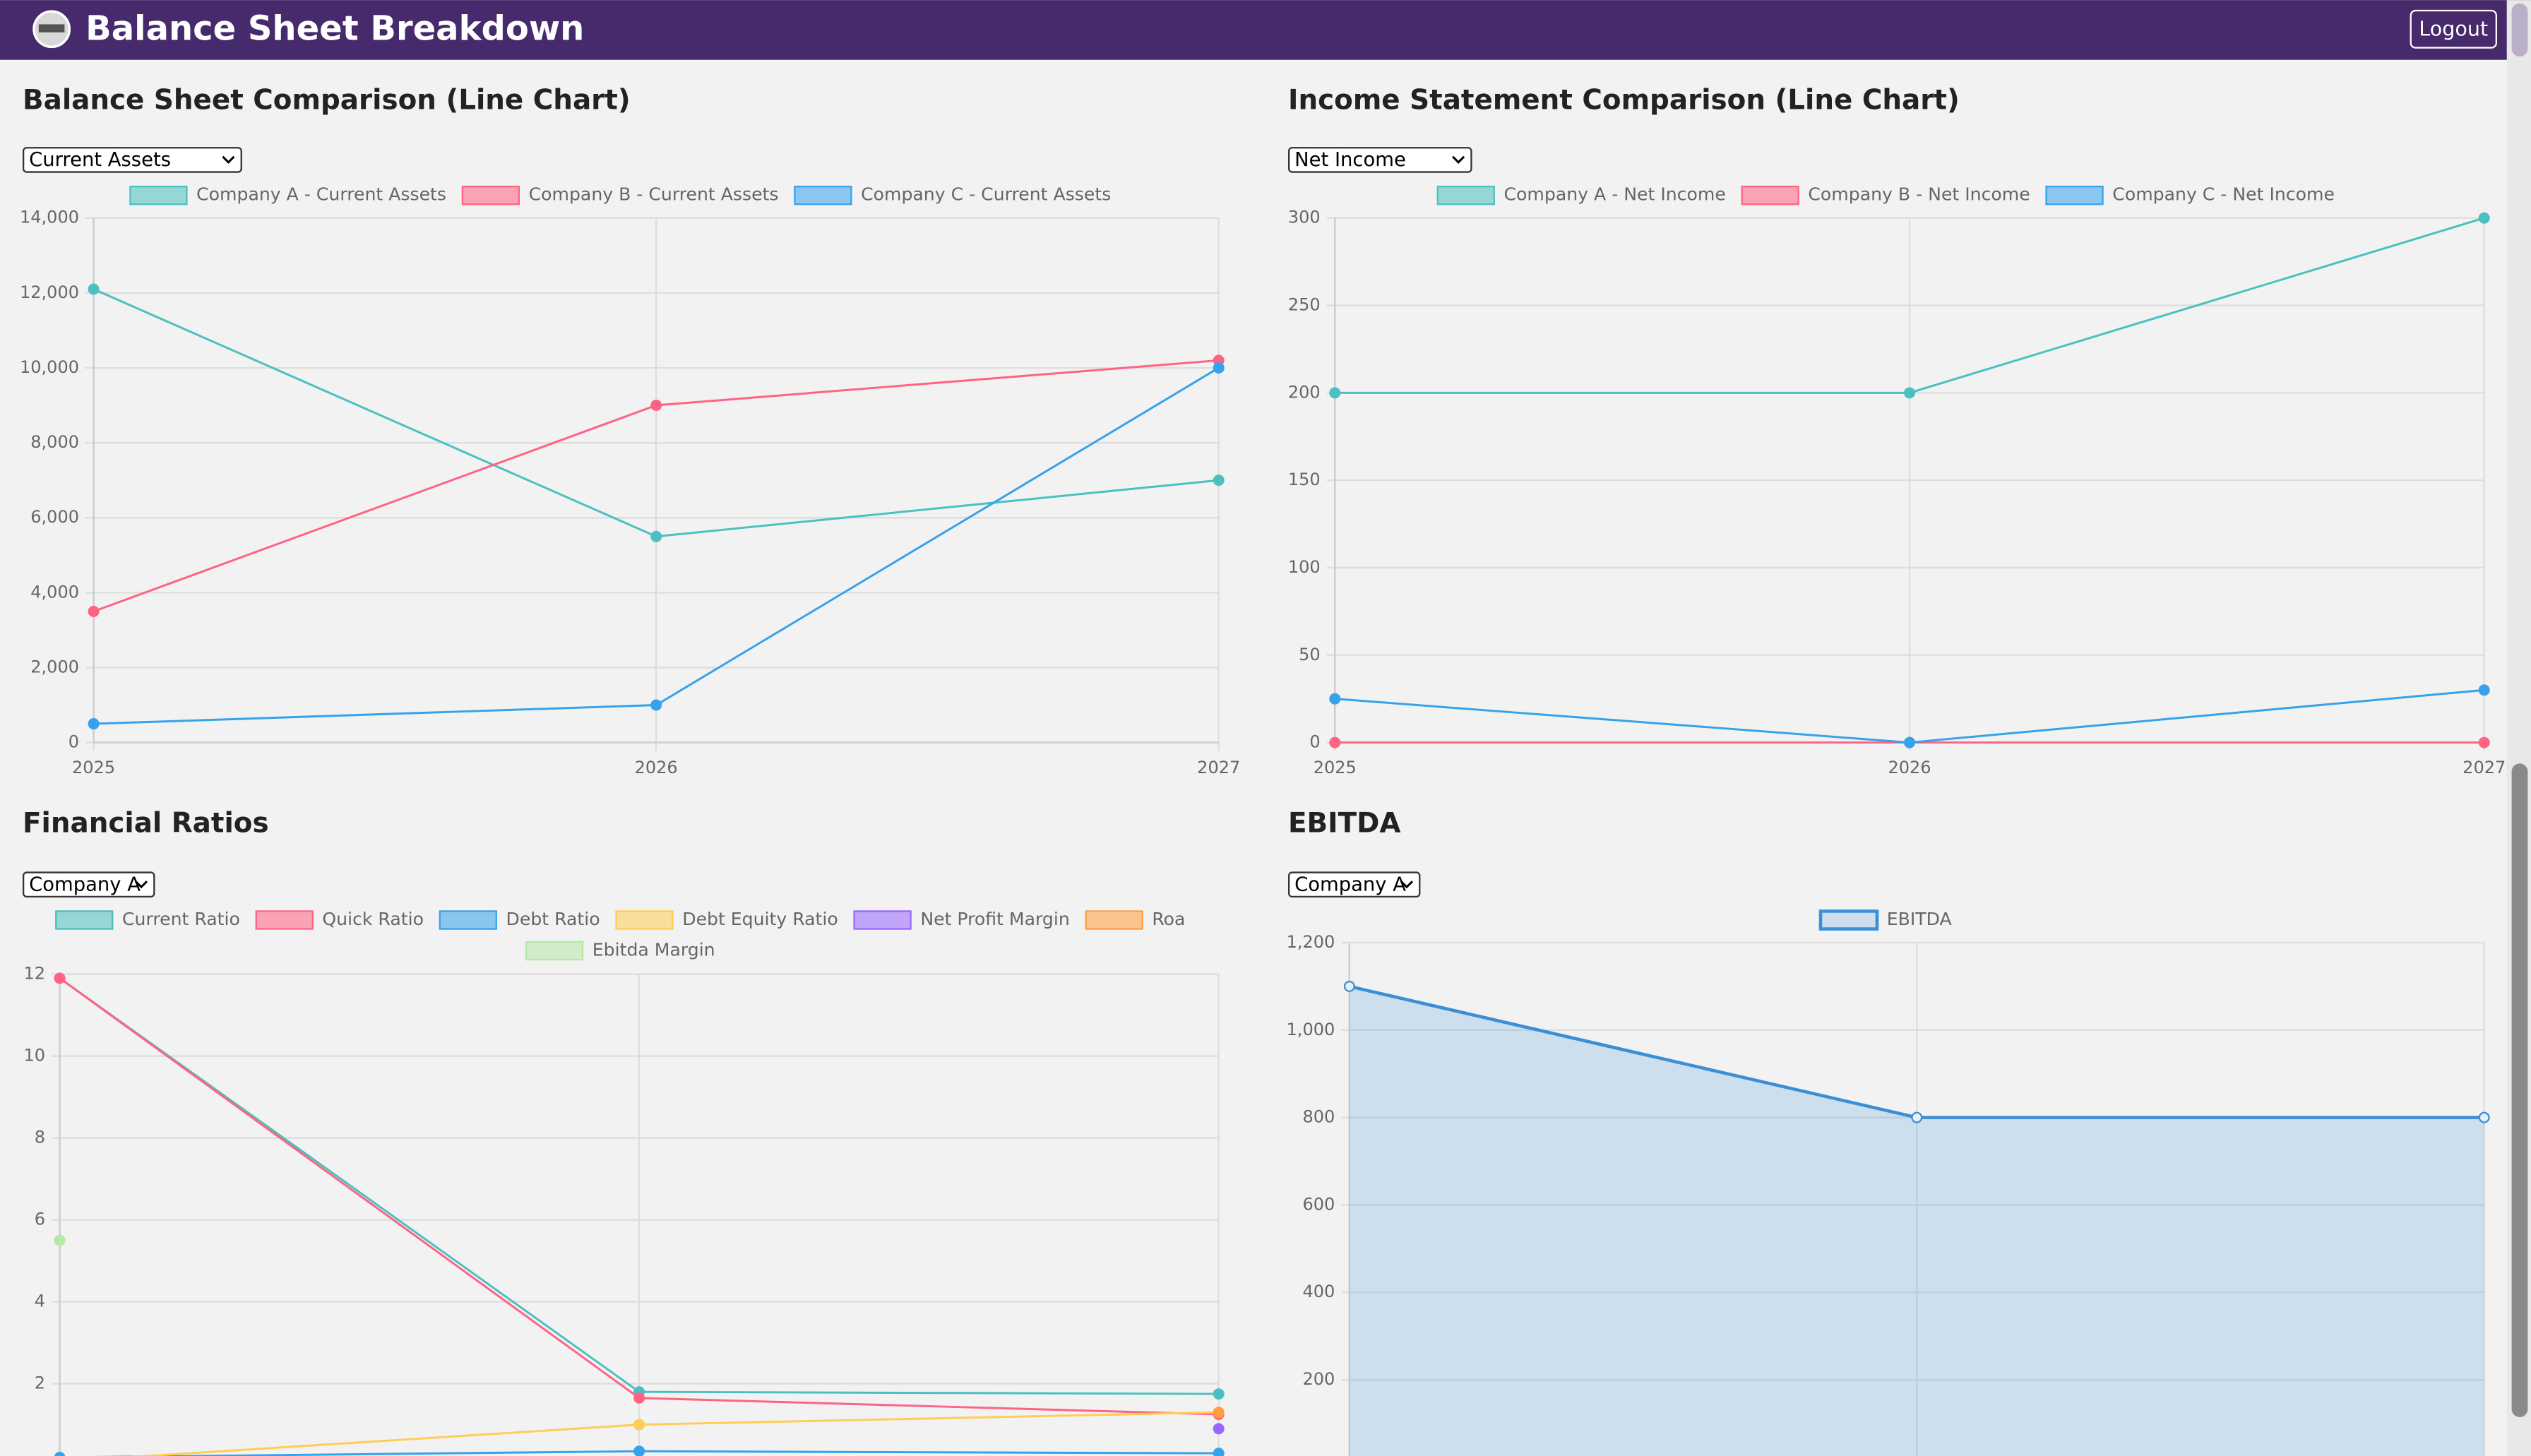 The height and width of the screenshot is (1456, 2531). What do you see at coordinates (1304, 217) in the screenshot?
I see `y-tick-label: 300` at bounding box center [1304, 217].